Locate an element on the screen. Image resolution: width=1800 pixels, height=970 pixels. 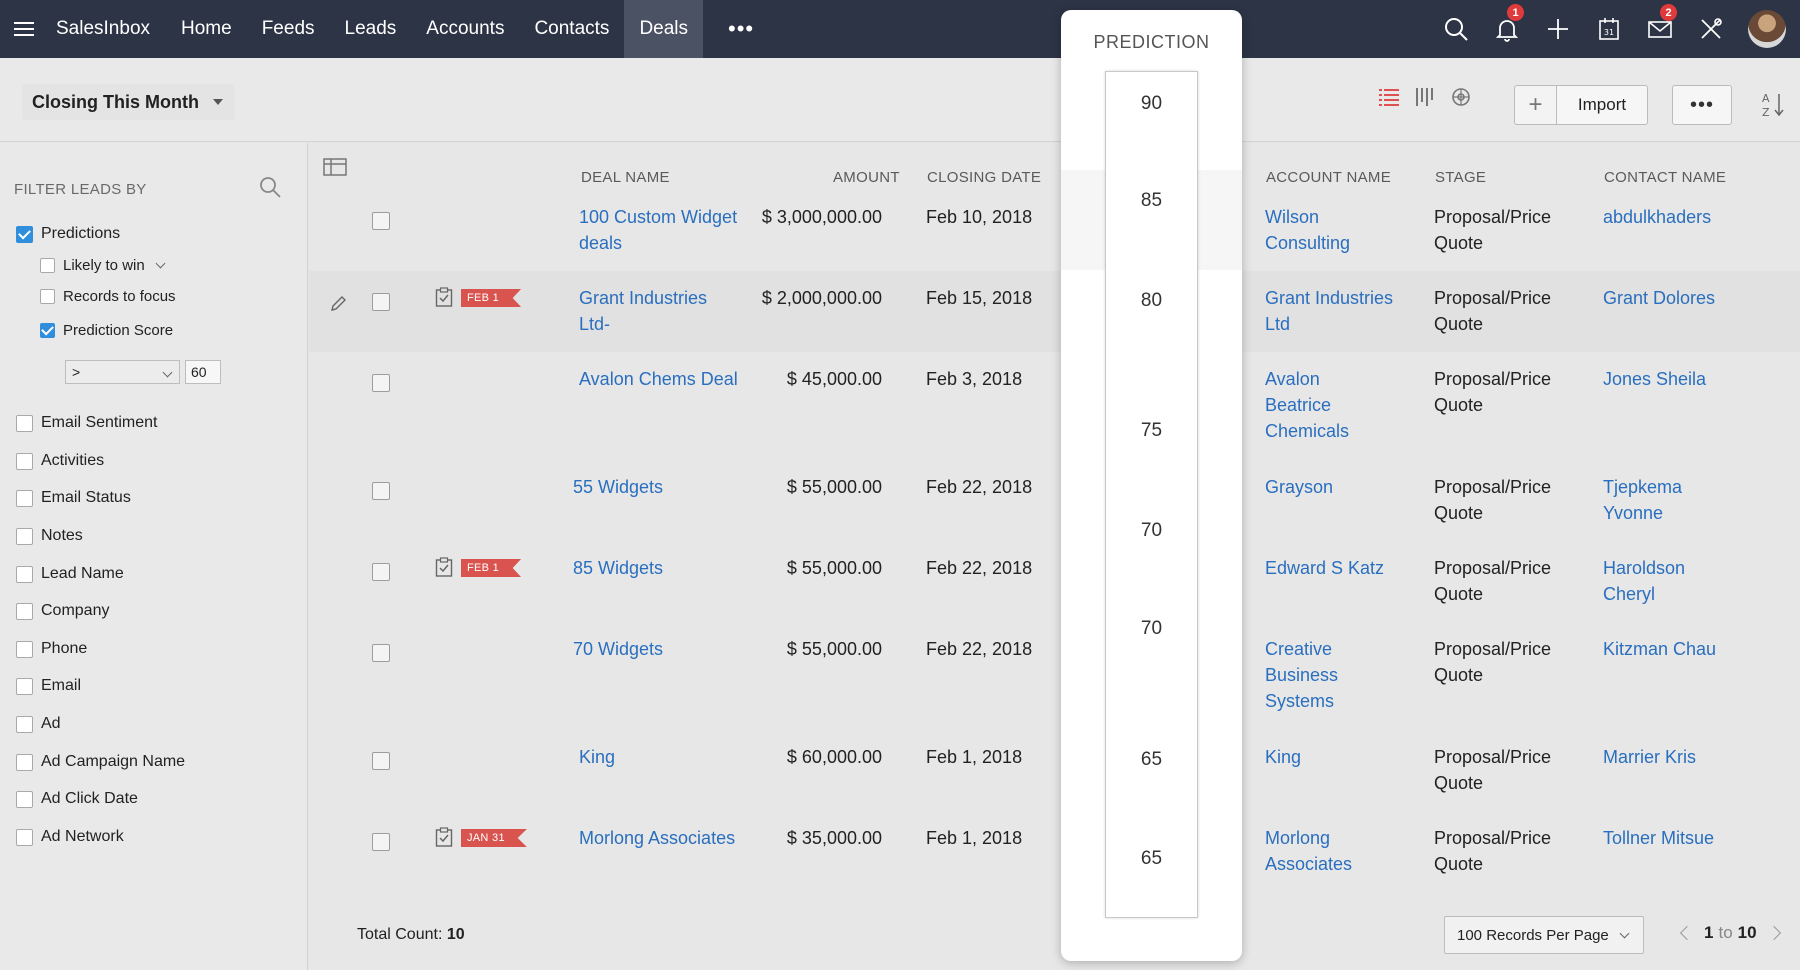
view-selector: Closing This Month is located at coordinates (128, 102).